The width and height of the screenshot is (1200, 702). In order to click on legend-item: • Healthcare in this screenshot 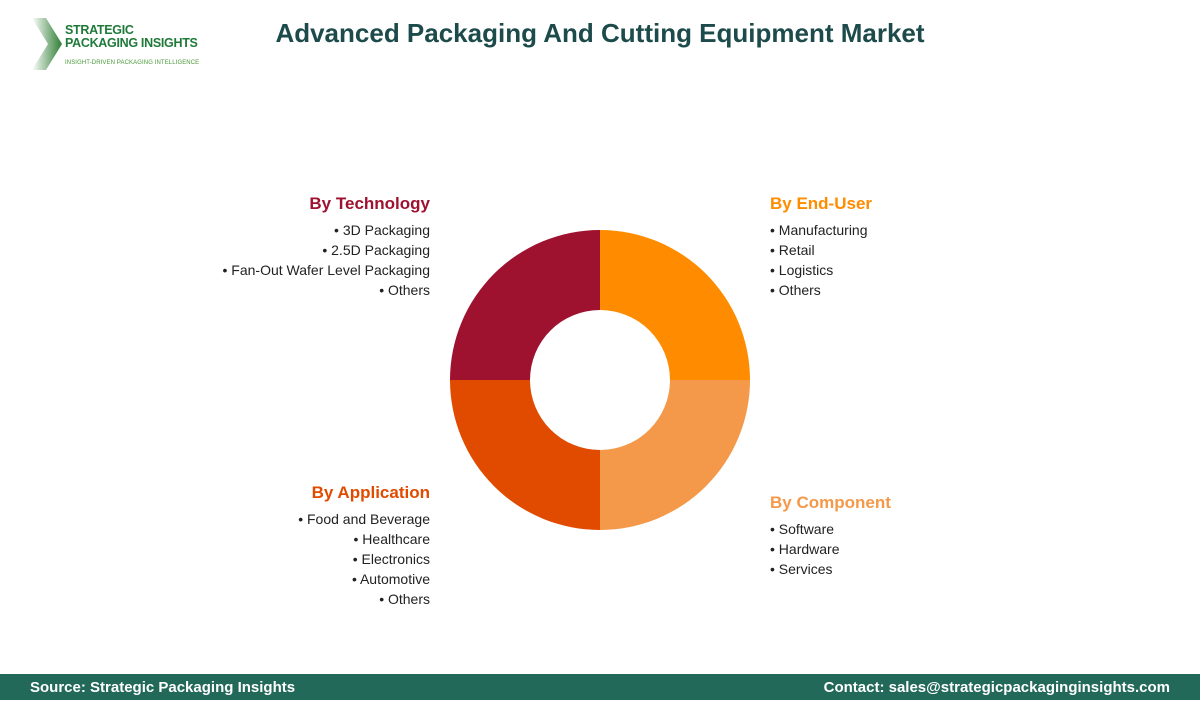, I will do `click(392, 539)`.